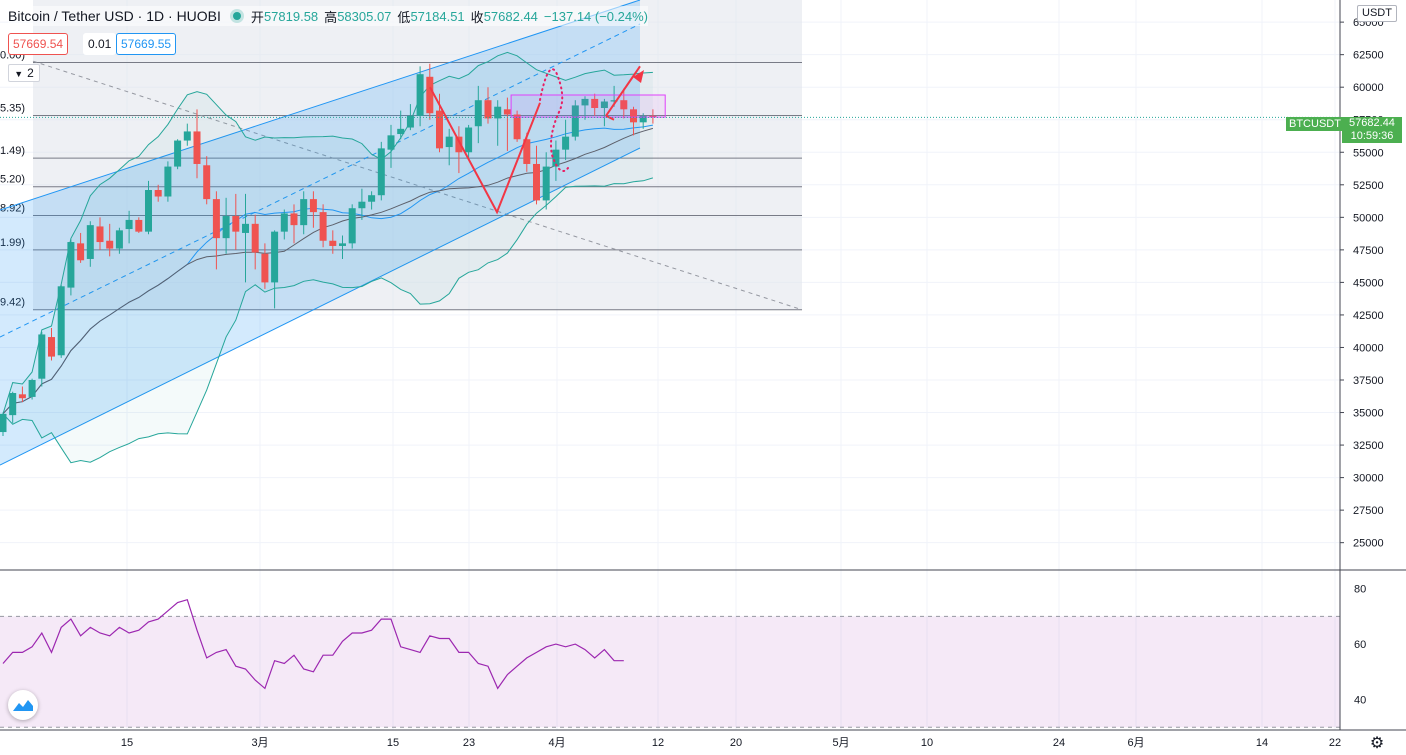 The width and height of the screenshot is (1406, 755). Describe the element at coordinates (1377, 13) in the screenshot. I see `currency-button: USDT` at that location.